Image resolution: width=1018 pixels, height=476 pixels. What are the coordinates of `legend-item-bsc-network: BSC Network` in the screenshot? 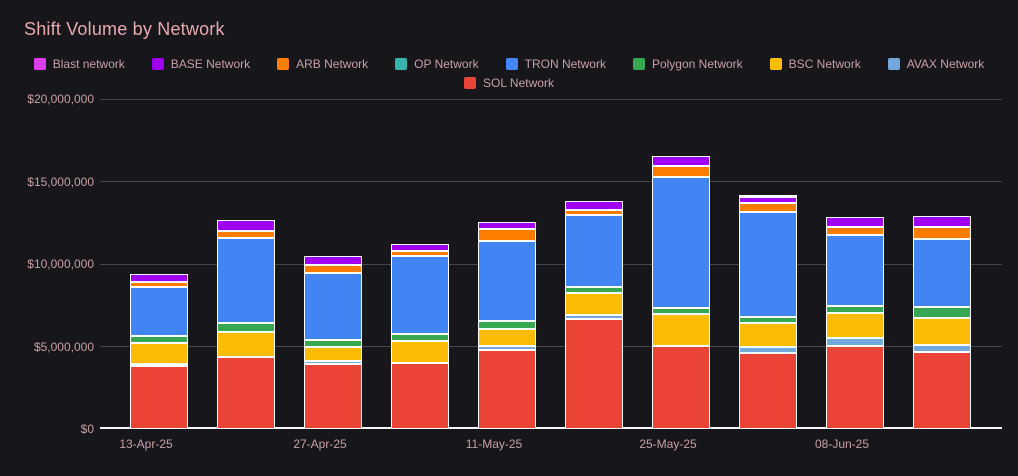 It's located at (815, 63).